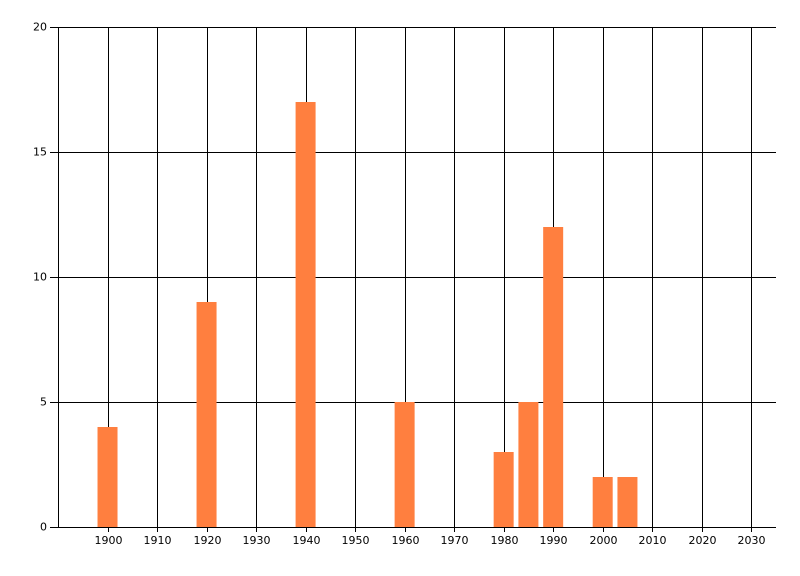 This screenshot has height=576, width=800. Describe the element at coordinates (505, 540) in the screenshot. I see `x-tick-label: 1980` at that location.